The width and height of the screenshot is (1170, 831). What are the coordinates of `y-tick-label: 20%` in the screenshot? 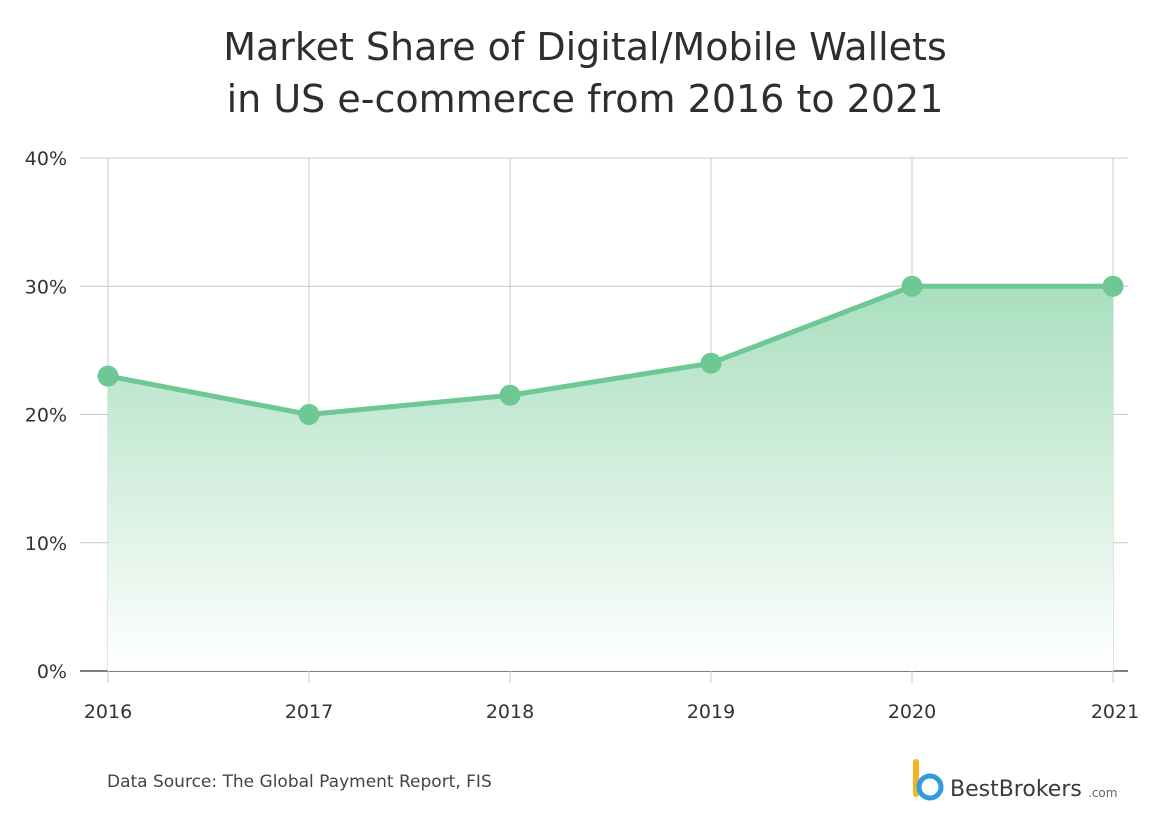 It's located at (46, 416).